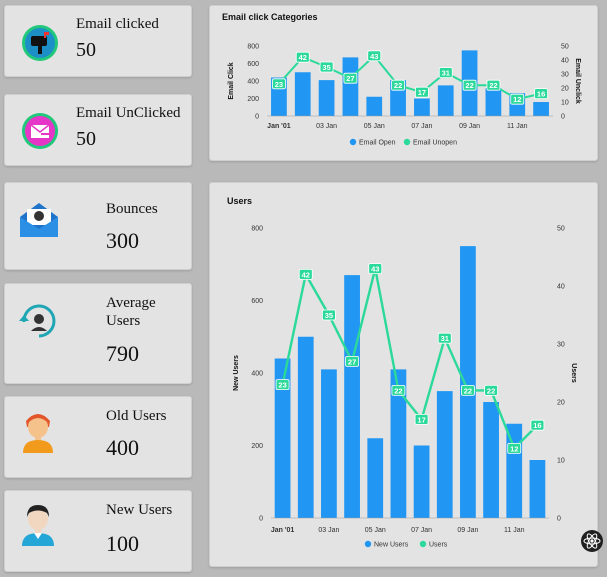  What do you see at coordinates (132, 209) in the screenshot?
I see `stat-title: Bounces` at bounding box center [132, 209].